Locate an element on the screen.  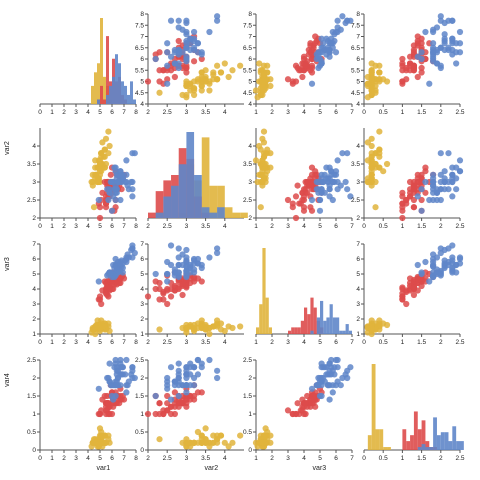
x-tick-label: 7 is located at coordinates (124, 458).